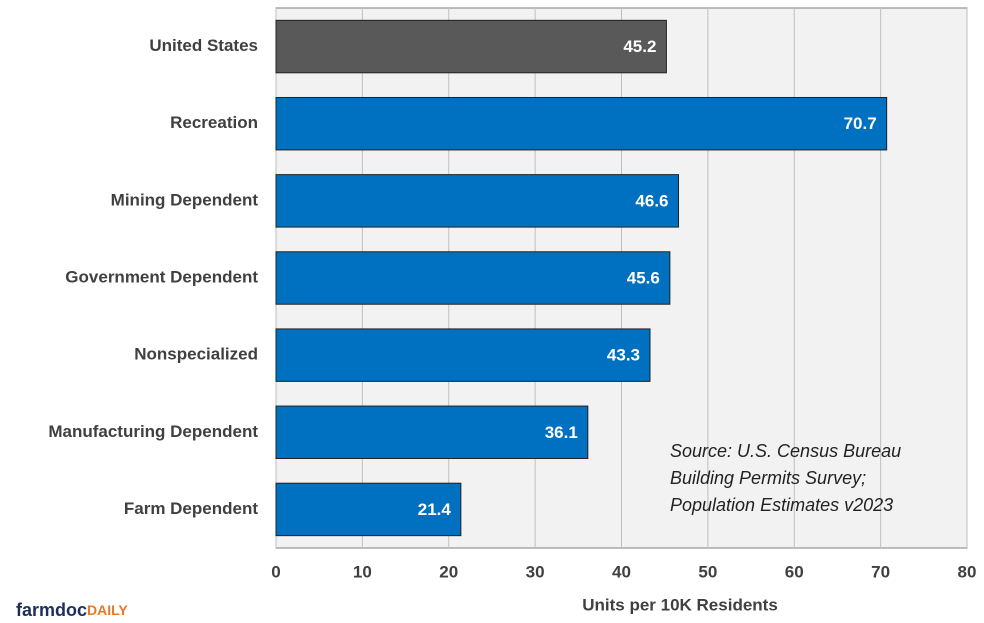 The height and width of the screenshot is (623, 984). What do you see at coordinates (880, 571) in the screenshot?
I see `x-tick-label: 70` at bounding box center [880, 571].